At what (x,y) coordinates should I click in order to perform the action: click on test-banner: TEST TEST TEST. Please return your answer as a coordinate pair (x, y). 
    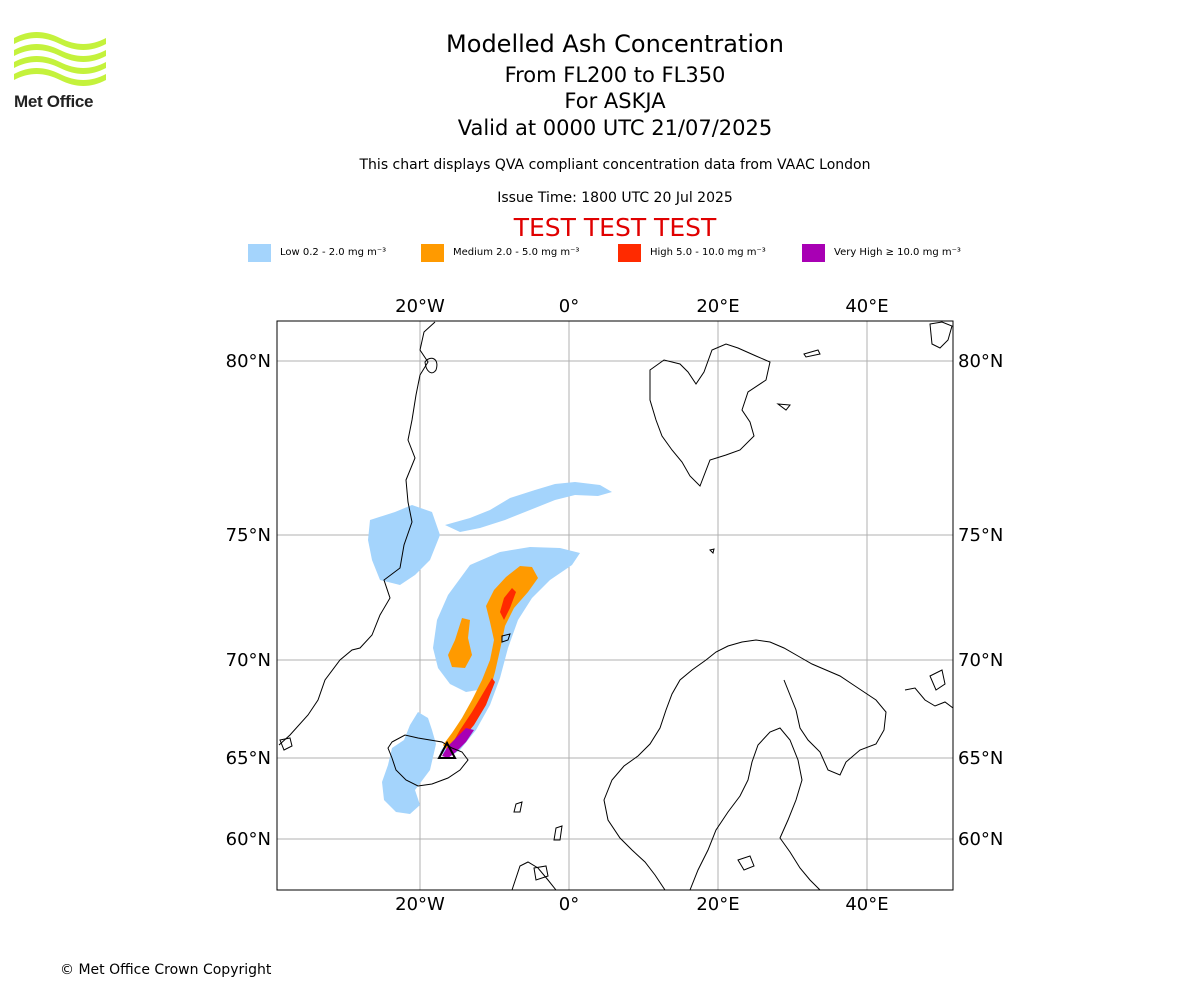
    Looking at the image, I should click on (615, 227).